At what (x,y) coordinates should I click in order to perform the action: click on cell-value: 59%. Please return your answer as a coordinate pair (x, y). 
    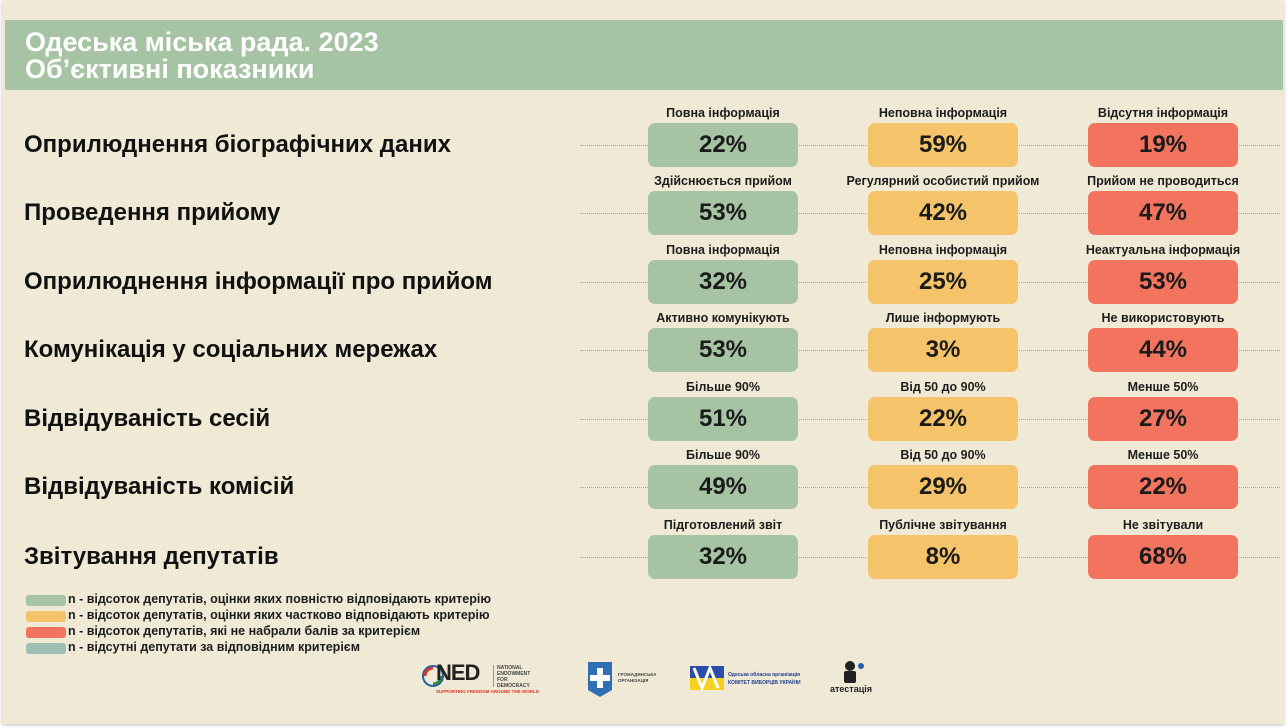
    Looking at the image, I should click on (943, 145).